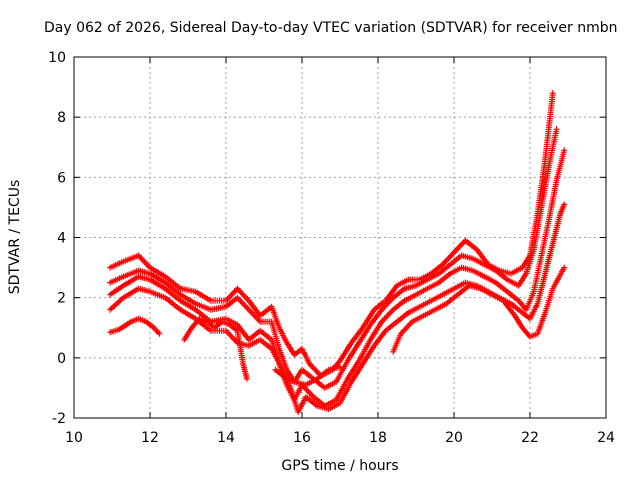 Image resolution: width=640 pixels, height=480 pixels. What do you see at coordinates (530, 438) in the screenshot?
I see `x-tick-label: 22` at bounding box center [530, 438].